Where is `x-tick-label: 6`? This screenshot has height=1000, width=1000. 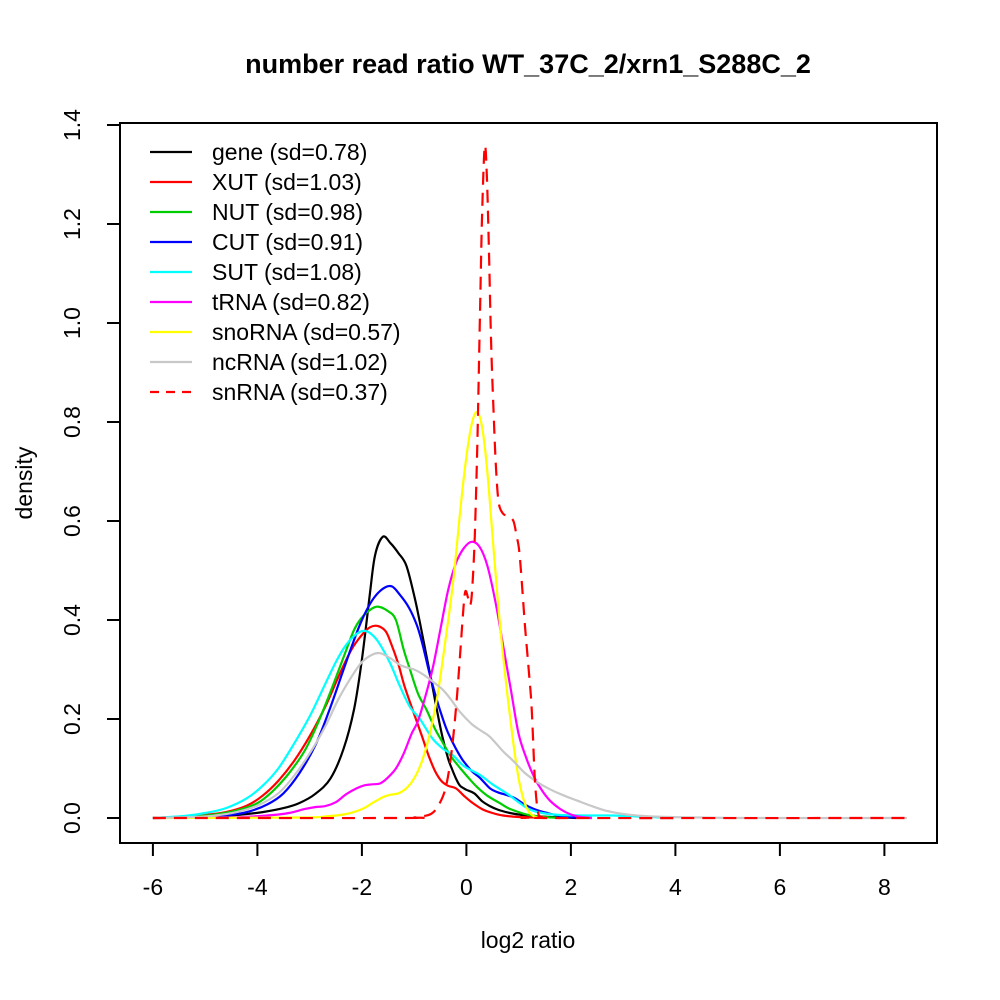
x-tick-label: 6 is located at coordinates (780, 887).